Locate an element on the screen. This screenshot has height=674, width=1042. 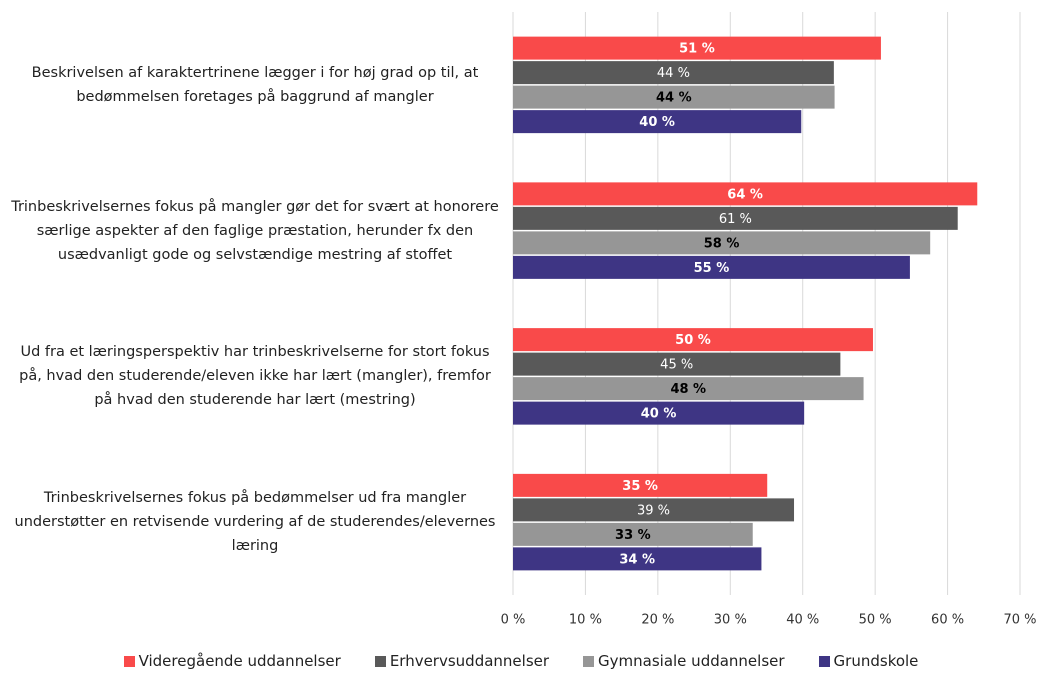
value-label: 34 % is located at coordinates (637, 559).